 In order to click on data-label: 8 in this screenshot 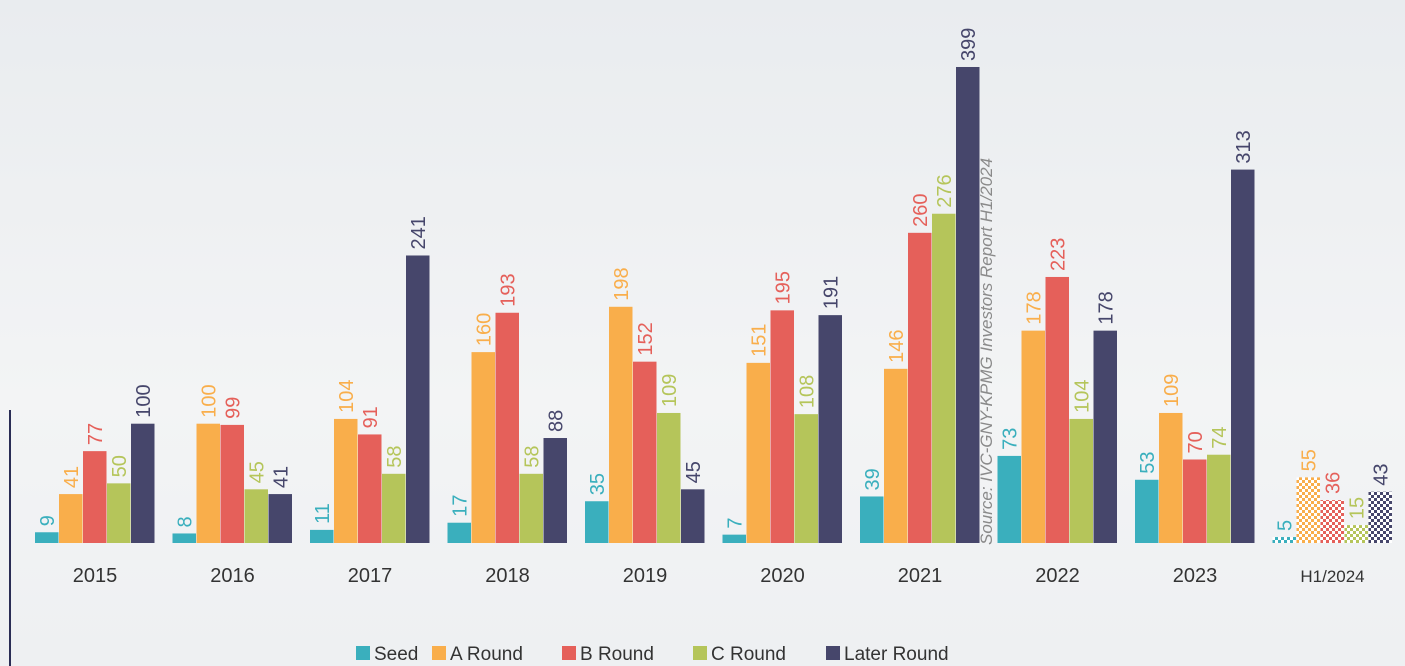, I will do `click(186, 521)`.